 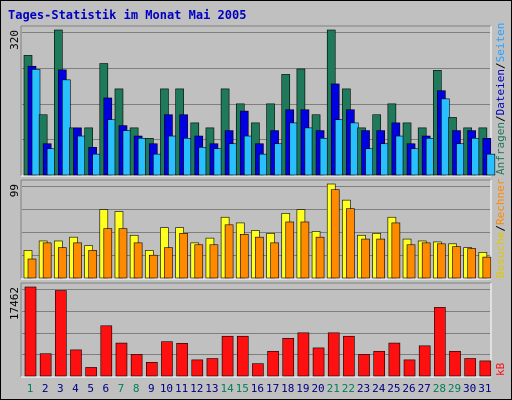 What do you see at coordinates (439, 388) in the screenshot?
I see `day-label-28: 28` at bounding box center [439, 388].